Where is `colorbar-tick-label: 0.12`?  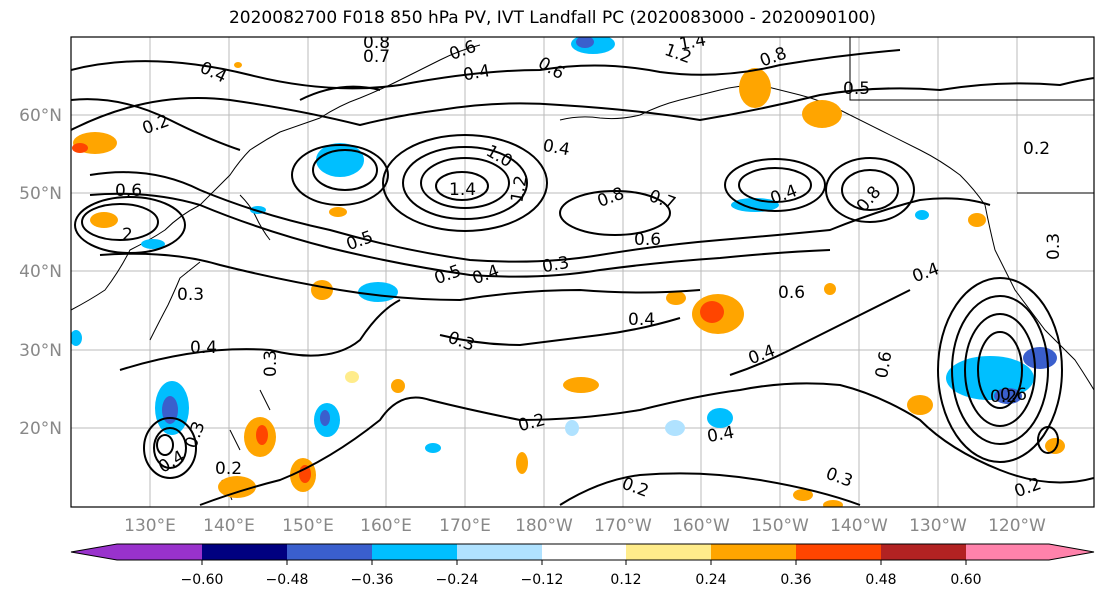 colorbar-tick-label: 0.12 is located at coordinates (625, 580).